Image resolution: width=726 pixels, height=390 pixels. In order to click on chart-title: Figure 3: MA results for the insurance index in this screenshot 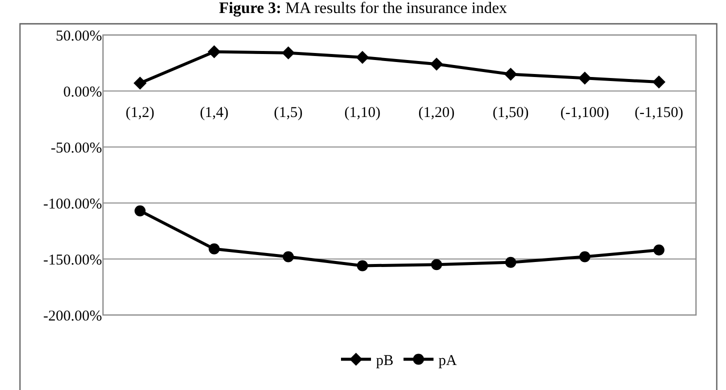, I will do `click(363, 9)`.